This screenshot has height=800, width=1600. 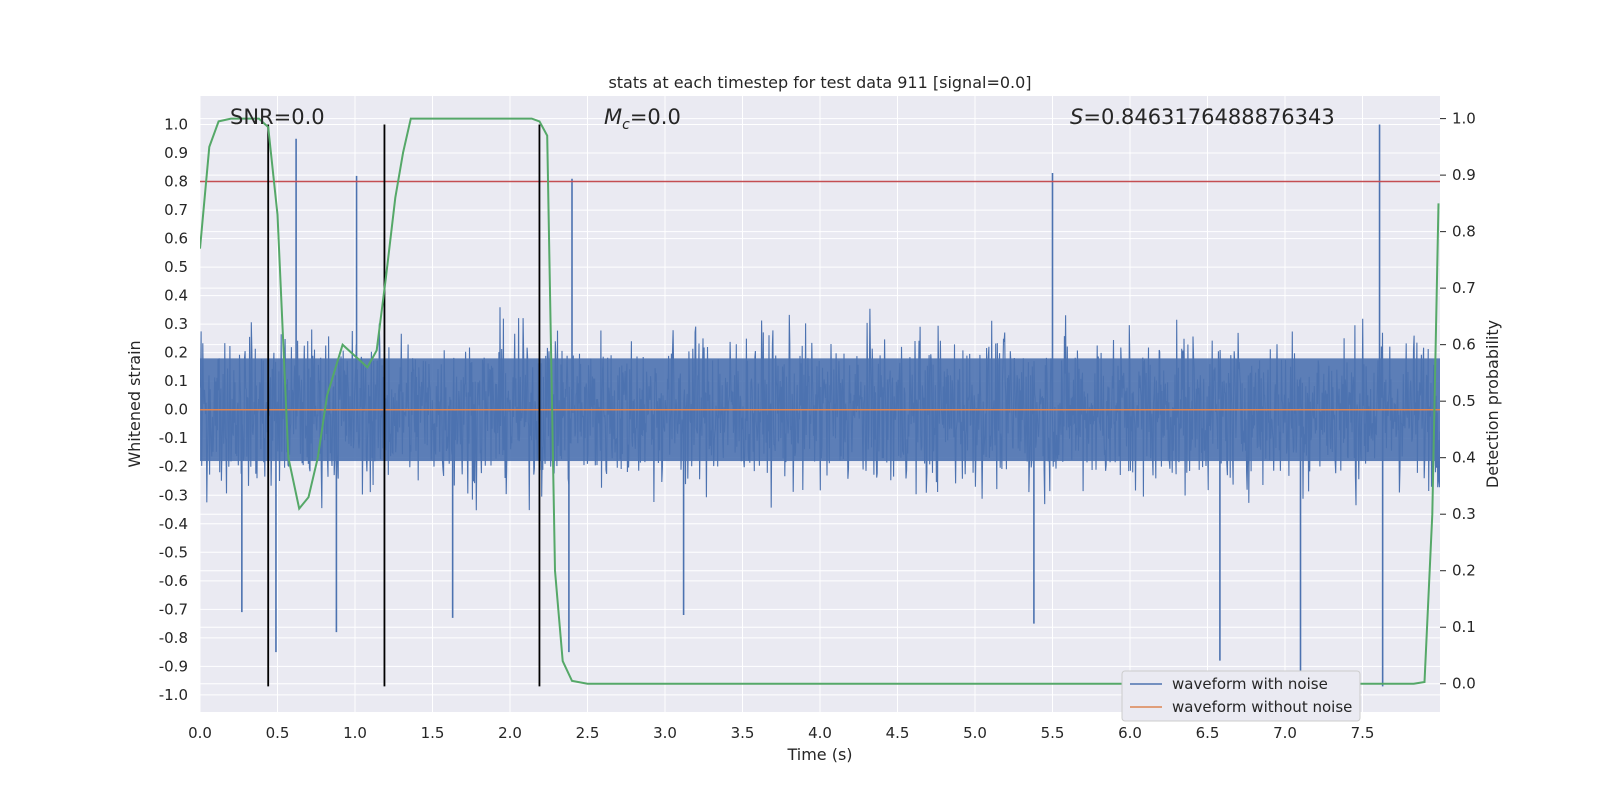 What do you see at coordinates (173, 666) in the screenshot?
I see `y-tick-label: -0.9` at bounding box center [173, 666].